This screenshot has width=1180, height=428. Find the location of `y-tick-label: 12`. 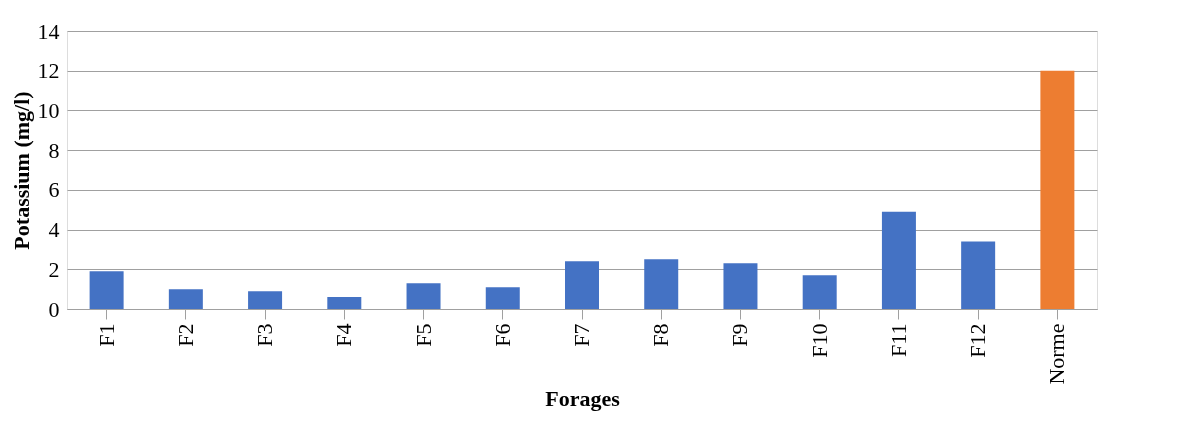

y-tick-label: 12 is located at coordinates (48, 71).